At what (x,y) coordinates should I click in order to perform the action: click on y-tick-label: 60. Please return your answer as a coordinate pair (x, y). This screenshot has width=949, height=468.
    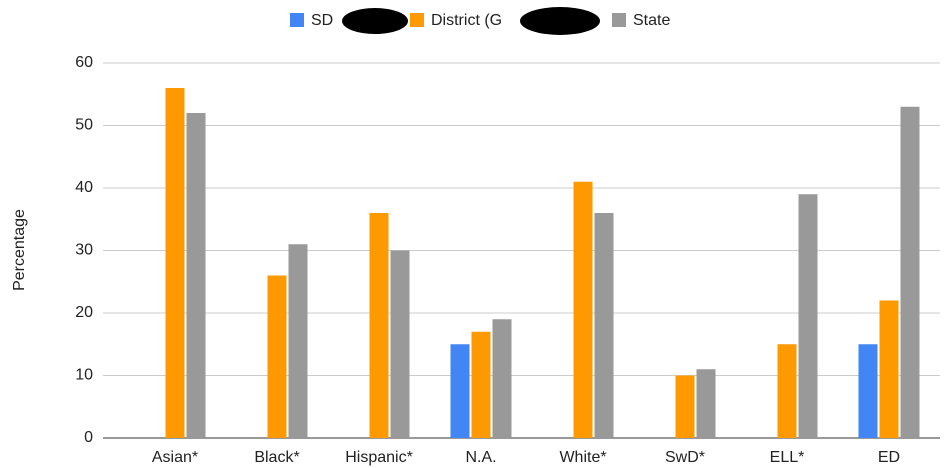
    Looking at the image, I should click on (84, 62).